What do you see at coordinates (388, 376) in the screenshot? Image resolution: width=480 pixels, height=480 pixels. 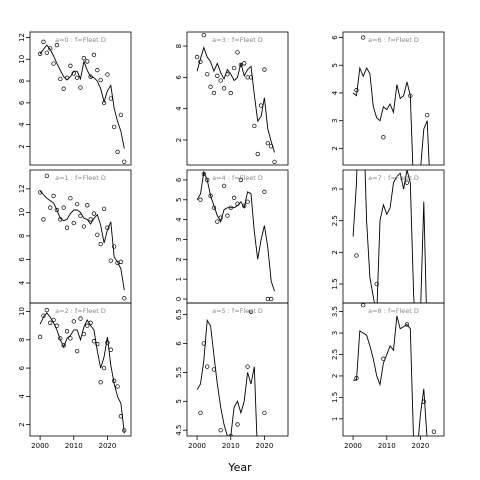 I see `facet-panel: 1 1.5 2 2.5 3 3.5 2000 2010 2020 a=8 : f=Fleet D` at bounding box center [388, 376].